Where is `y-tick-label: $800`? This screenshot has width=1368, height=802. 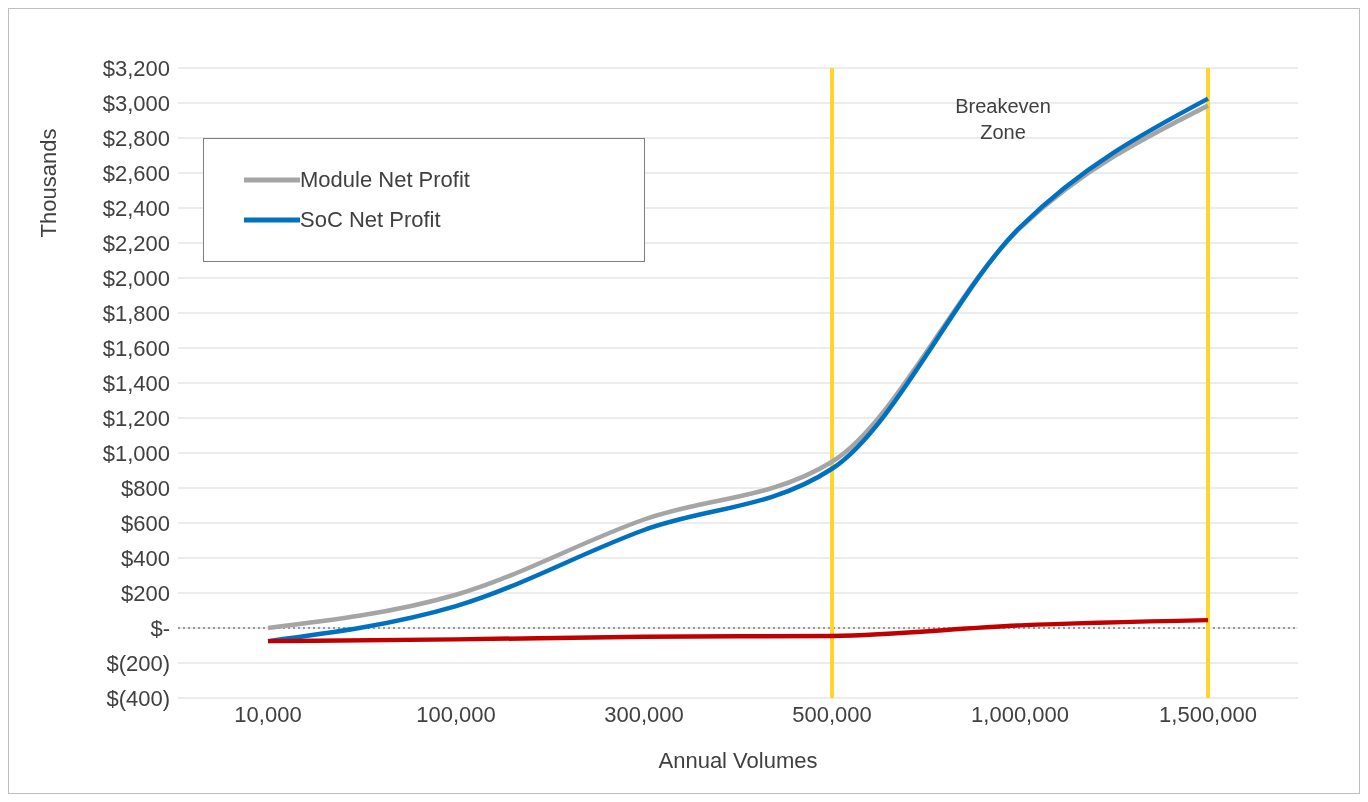
y-tick-label: $800 is located at coordinates (145, 488).